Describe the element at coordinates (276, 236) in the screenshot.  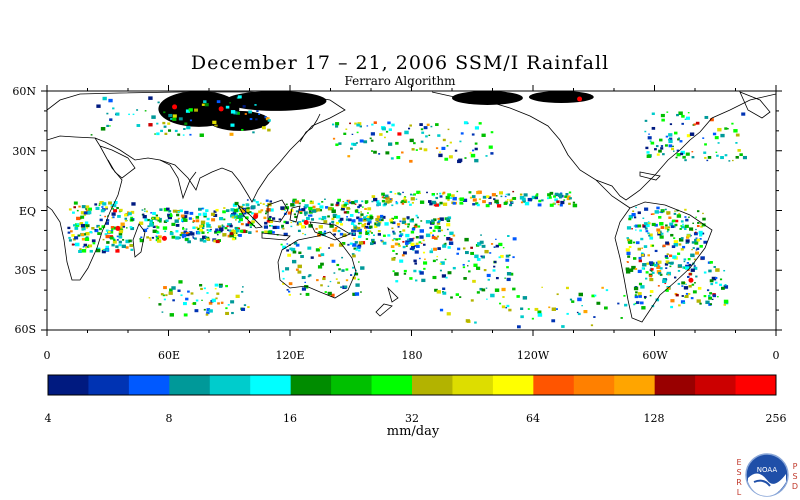
I see `coast-java` at that location.